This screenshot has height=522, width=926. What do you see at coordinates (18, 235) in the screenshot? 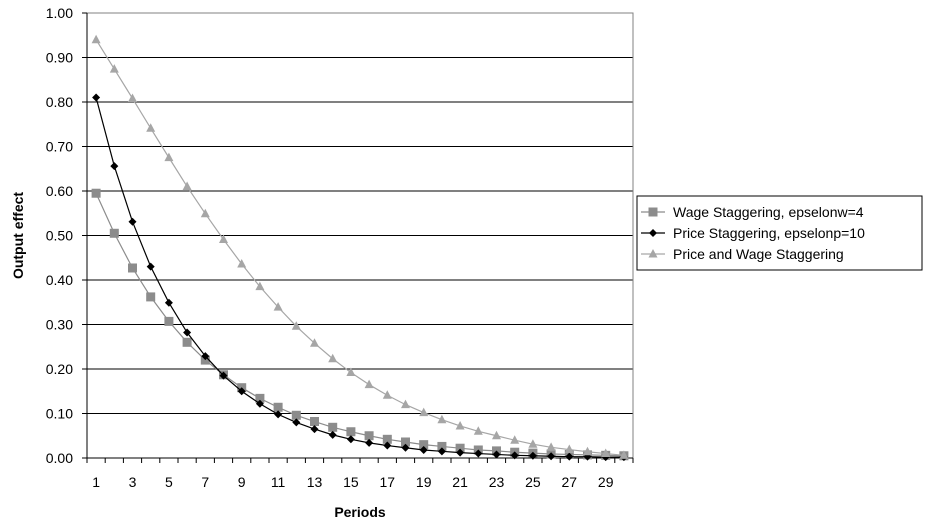
I see `y-axis-title: Output effect` at bounding box center [18, 235].